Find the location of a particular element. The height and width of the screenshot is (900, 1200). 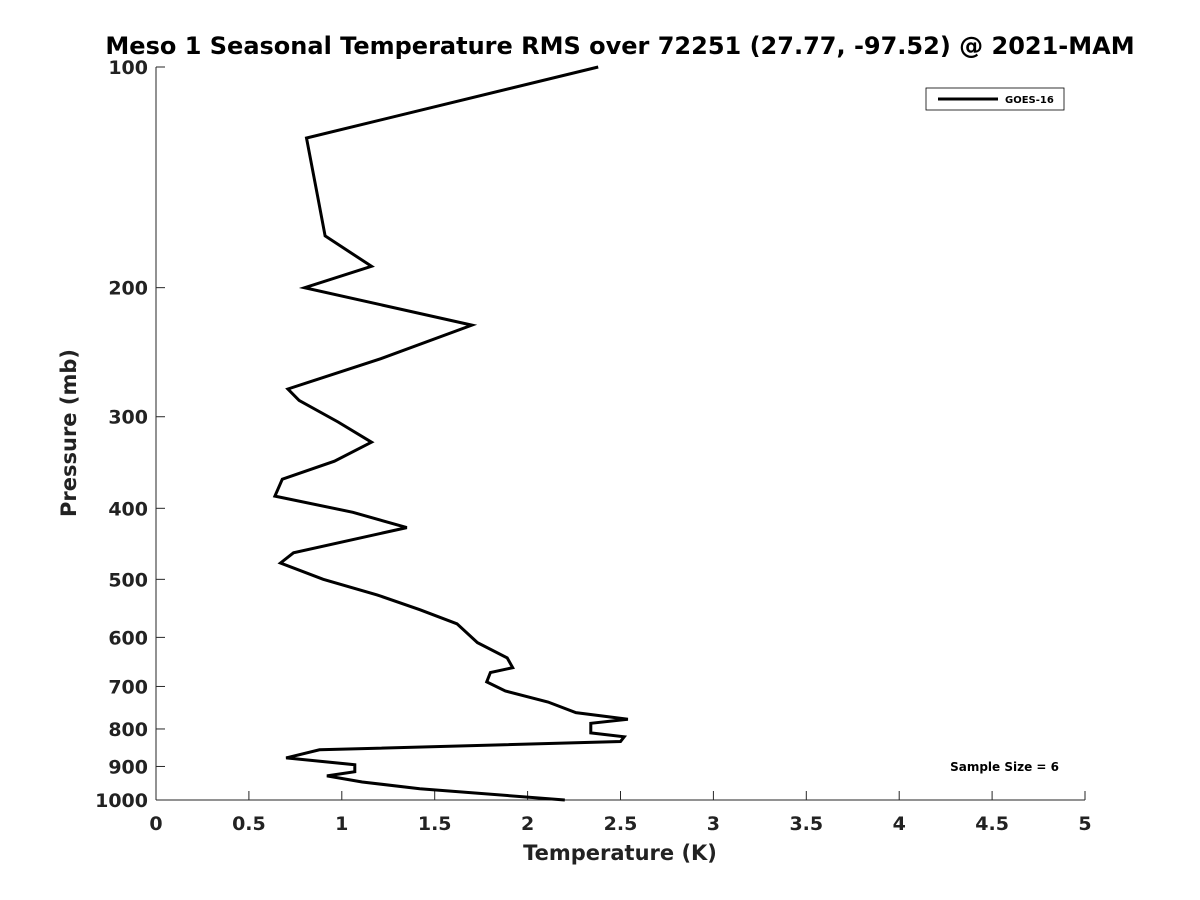

y-axis-label: Pressure (mb) is located at coordinates (69, 433).